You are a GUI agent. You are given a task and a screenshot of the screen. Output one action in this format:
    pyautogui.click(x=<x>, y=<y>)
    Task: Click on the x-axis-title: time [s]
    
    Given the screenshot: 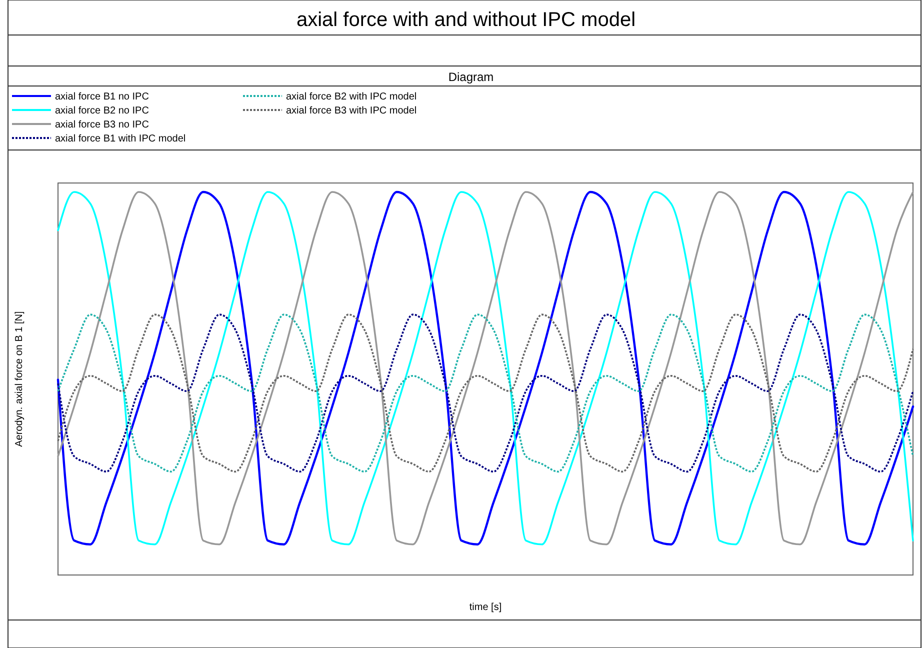 What is the action you would take?
    pyautogui.click(x=485, y=607)
    